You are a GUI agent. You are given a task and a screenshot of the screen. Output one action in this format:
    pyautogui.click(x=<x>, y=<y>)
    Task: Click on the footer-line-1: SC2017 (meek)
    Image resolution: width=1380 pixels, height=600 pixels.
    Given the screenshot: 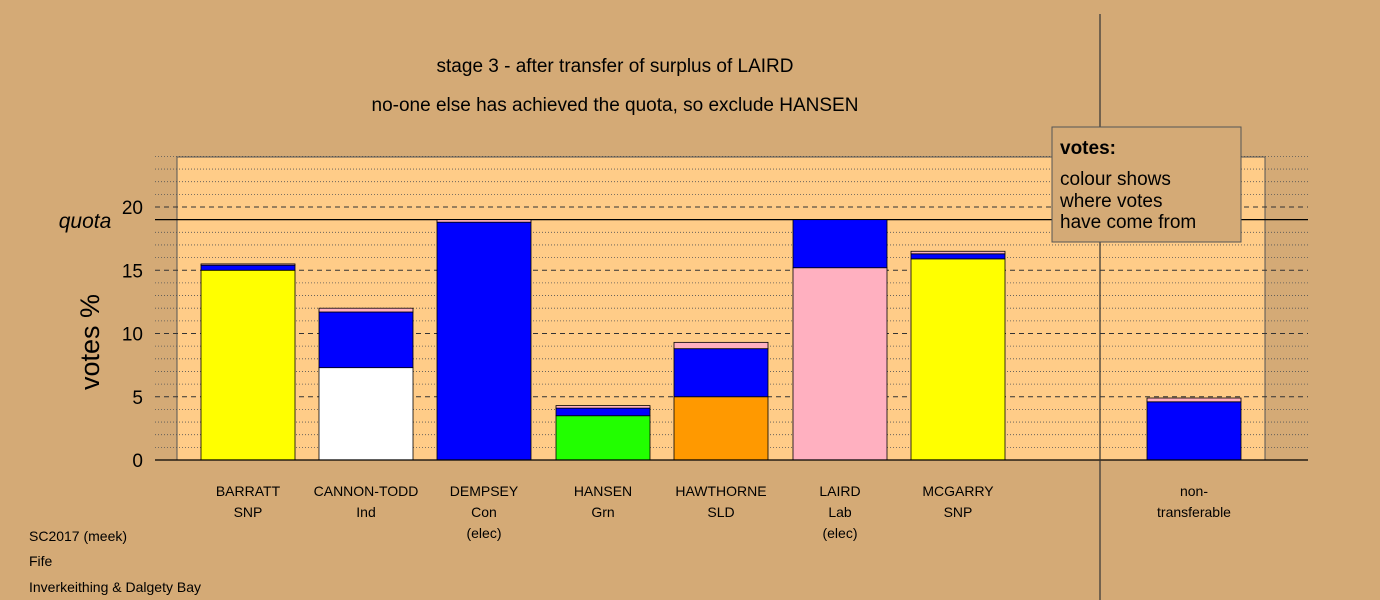 What is the action you would take?
    pyautogui.click(x=78, y=536)
    